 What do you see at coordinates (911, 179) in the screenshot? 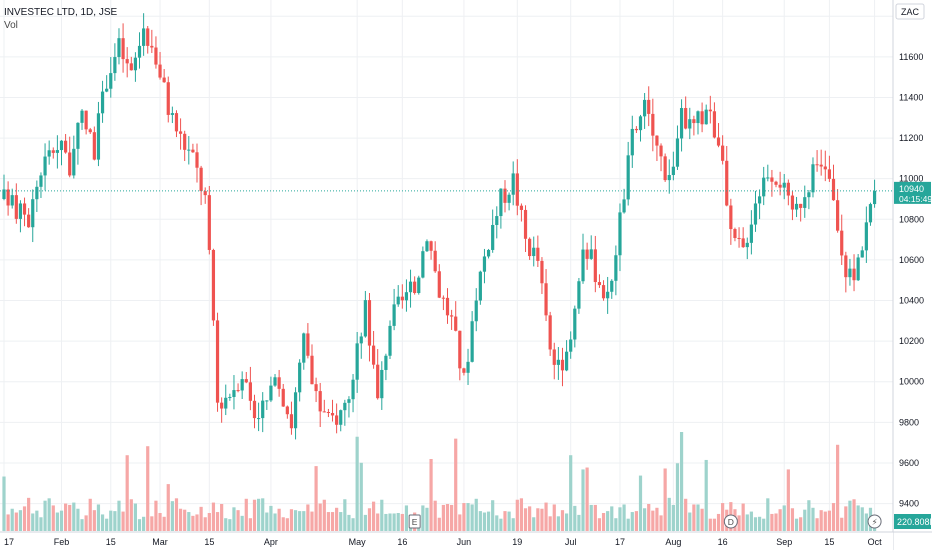
I see `price-tick-label: 11000` at bounding box center [911, 179].